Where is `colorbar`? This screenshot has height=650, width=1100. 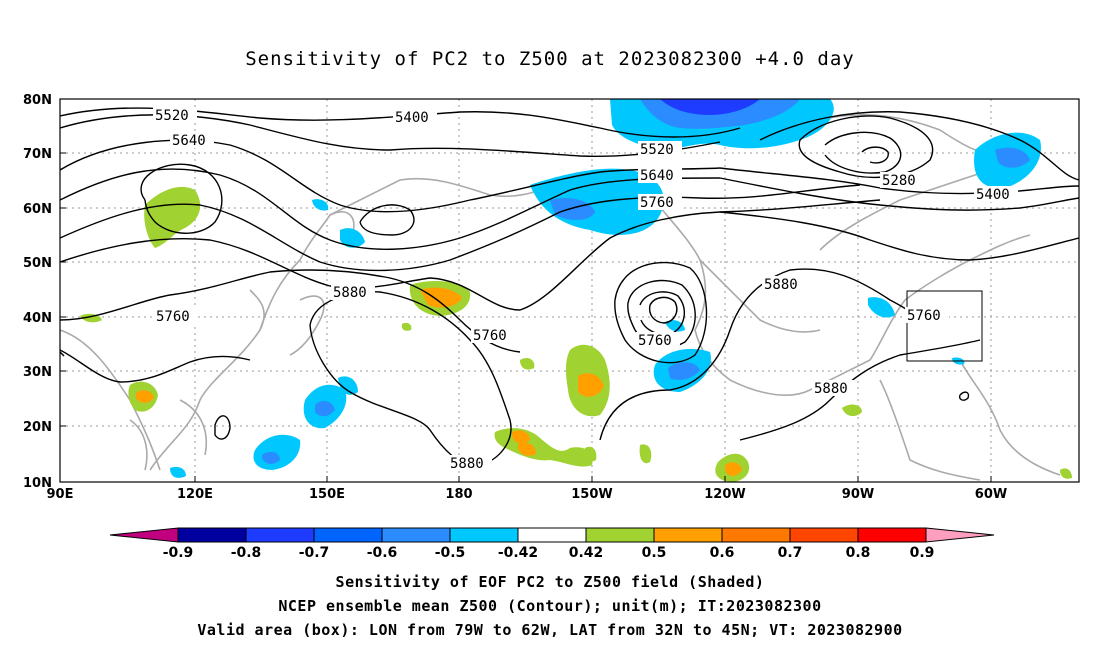 colorbar is located at coordinates (552, 535).